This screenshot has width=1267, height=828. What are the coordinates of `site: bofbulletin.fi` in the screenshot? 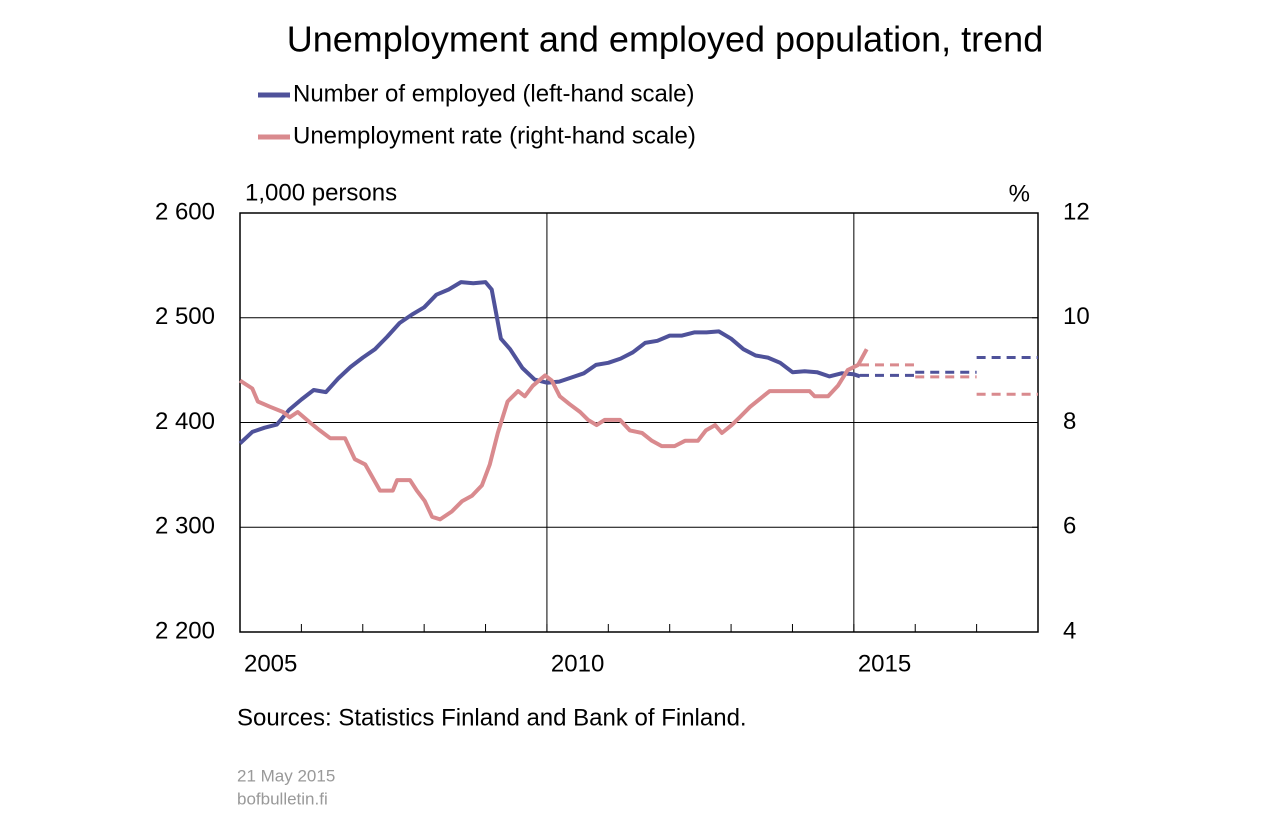 It's located at (282, 798).